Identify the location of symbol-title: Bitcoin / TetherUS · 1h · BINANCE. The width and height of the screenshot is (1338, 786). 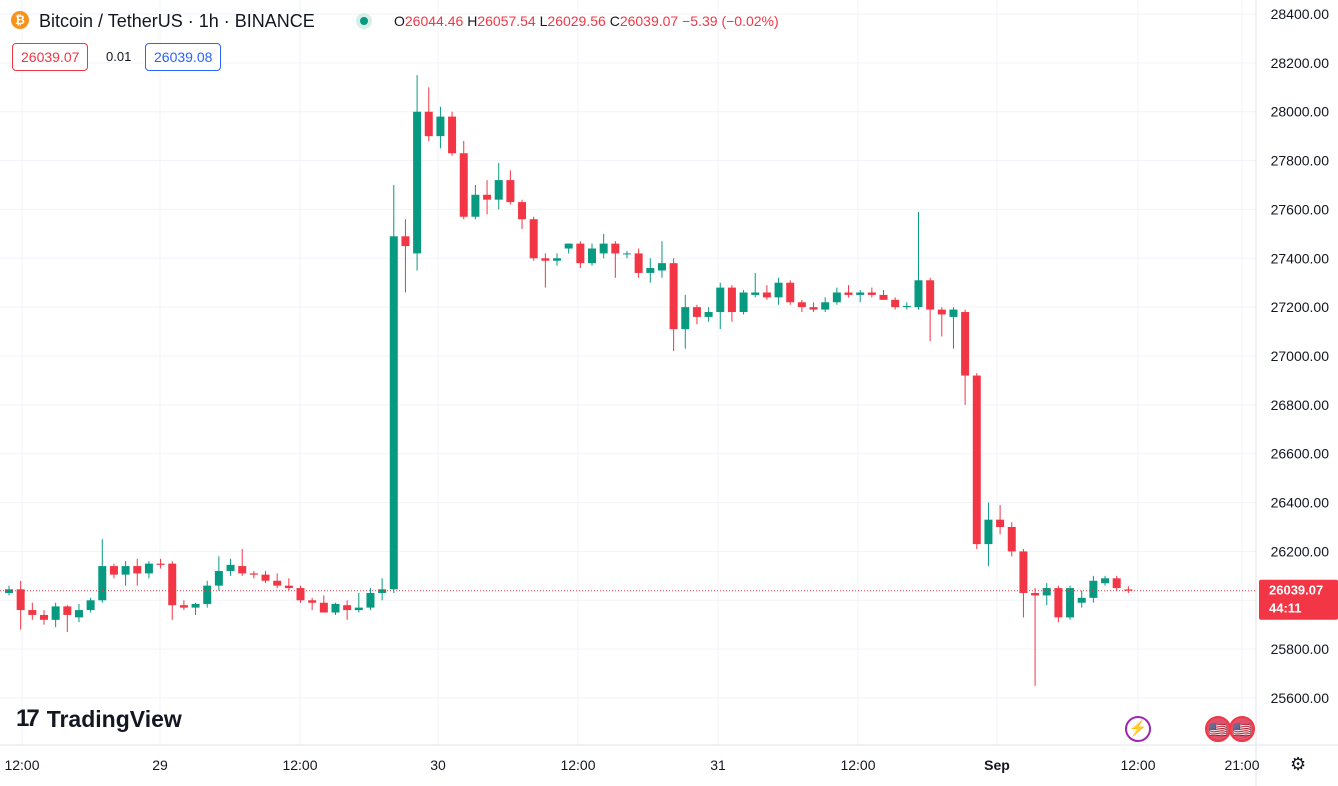
(177, 21).